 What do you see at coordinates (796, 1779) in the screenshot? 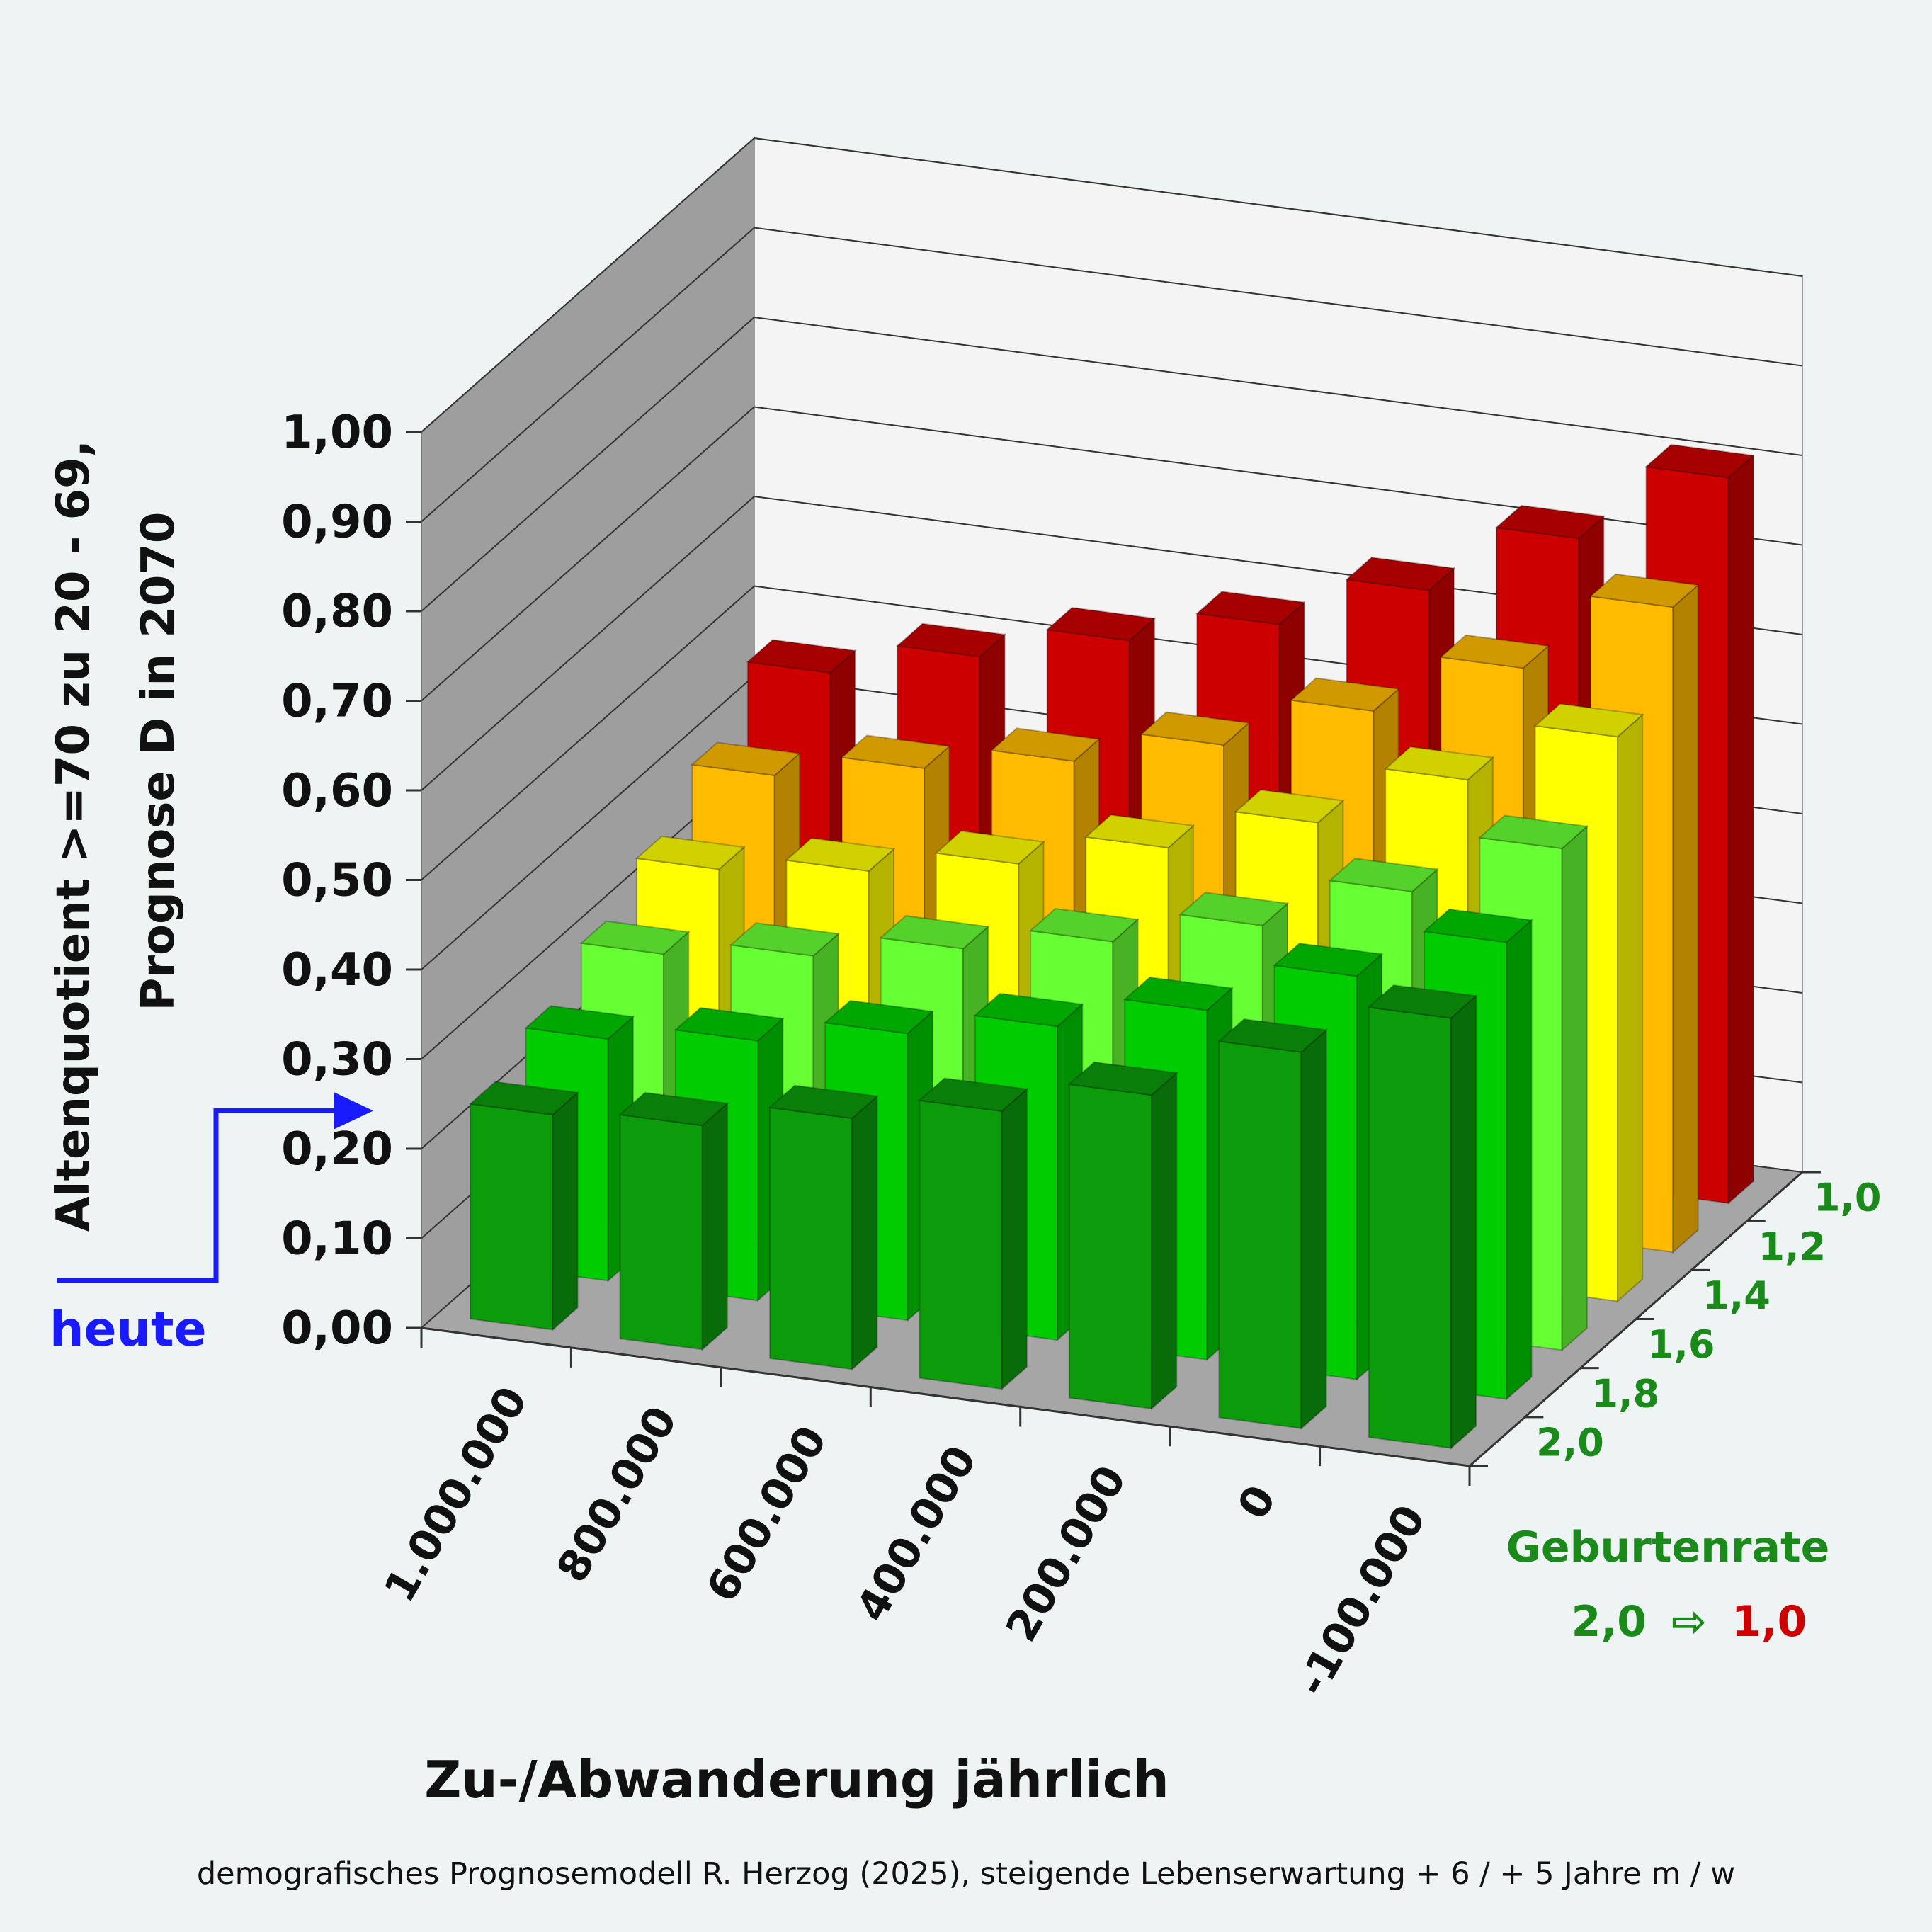
I see `x-axis-label: Zu-/Abwanderung jährlich` at bounding box center [796, 1779].